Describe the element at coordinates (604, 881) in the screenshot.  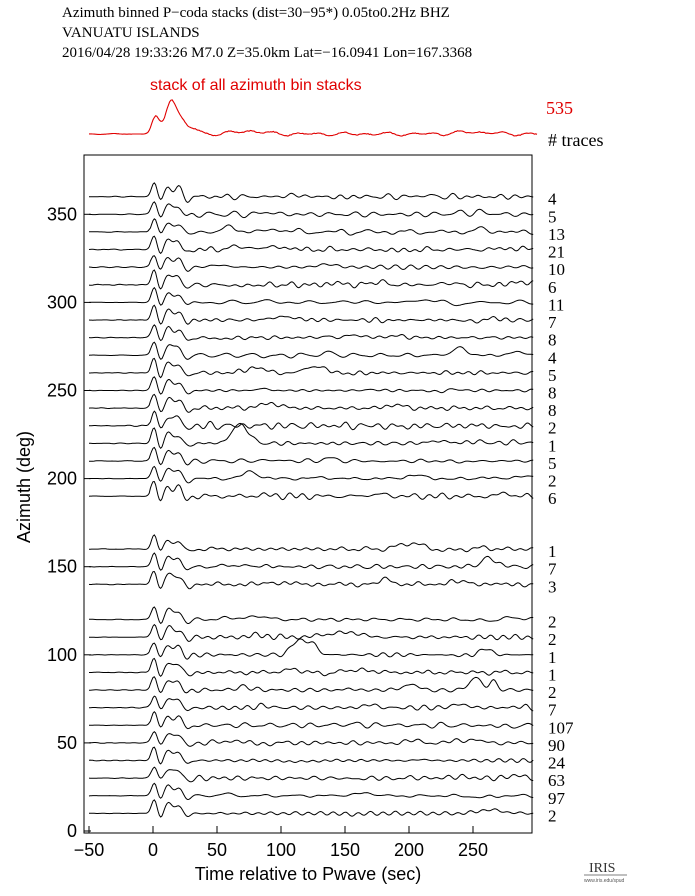
I see `iris-logo-subtext: www.iris.edu/spud` at that location.